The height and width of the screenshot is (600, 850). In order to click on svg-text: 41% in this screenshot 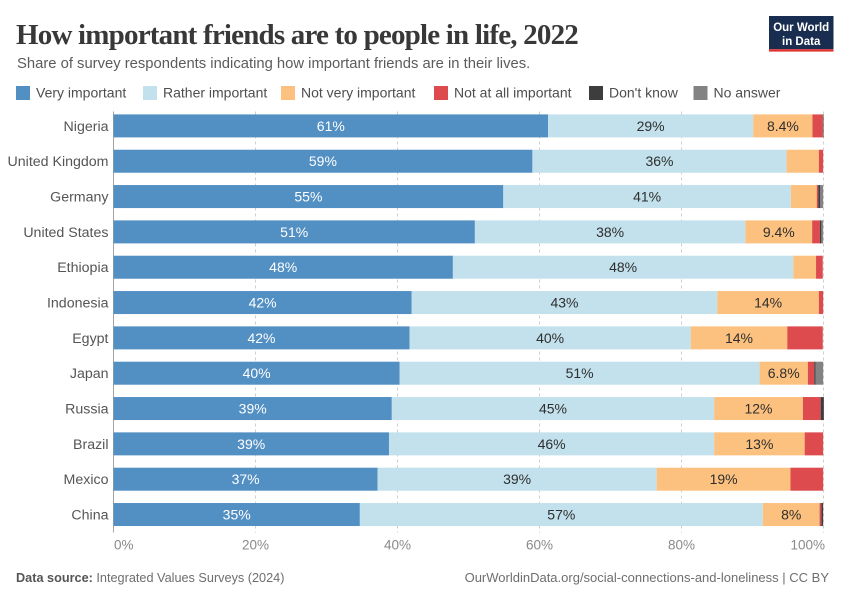, I will do `click(647, 197)`.